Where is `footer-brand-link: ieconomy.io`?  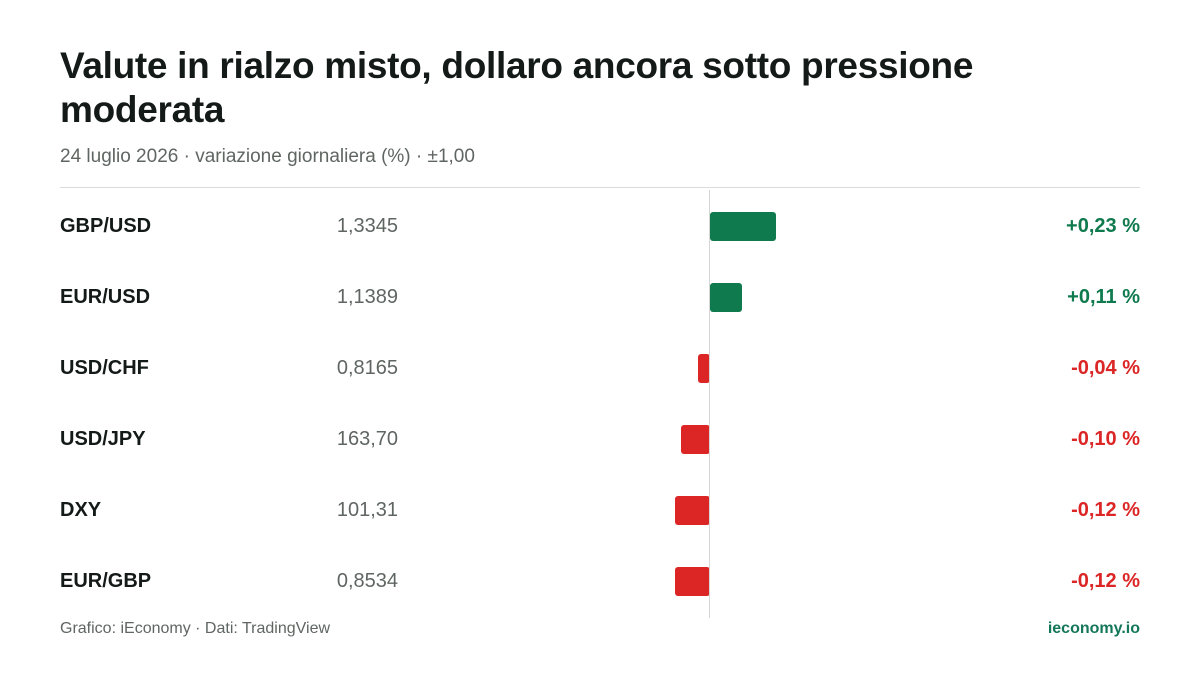
footer-brand-link: ieconomy.io is located at coordinates (1093, 628).